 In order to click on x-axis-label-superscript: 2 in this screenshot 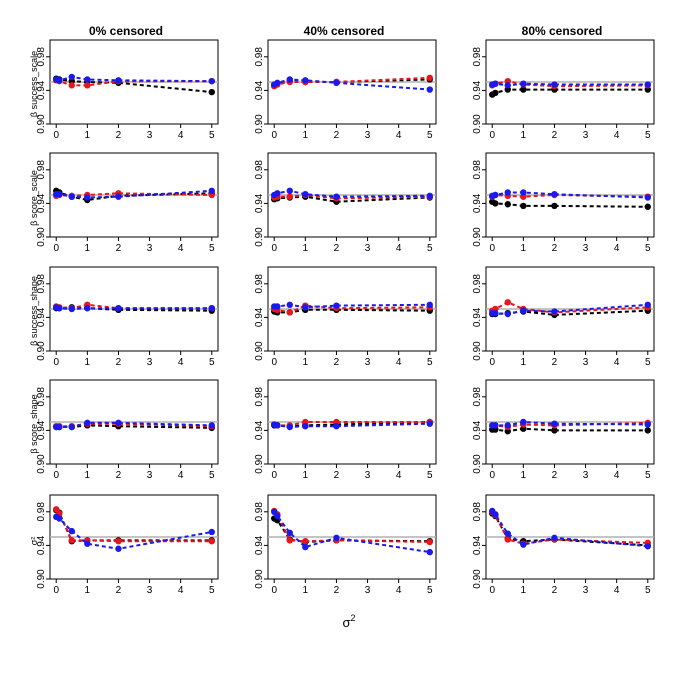, I will do `click(353, 618)`.